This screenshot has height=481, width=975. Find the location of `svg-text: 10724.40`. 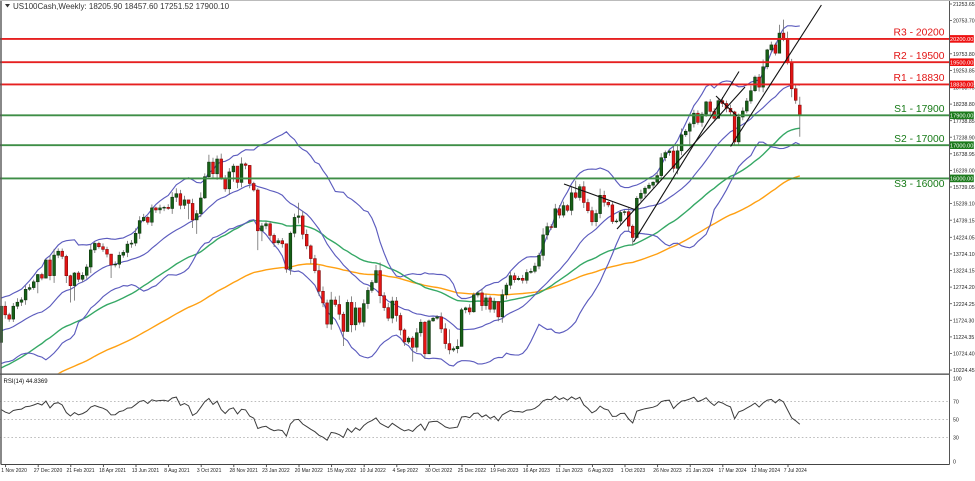

svg-text: 10724.40 is located at coordinates (964, 355).